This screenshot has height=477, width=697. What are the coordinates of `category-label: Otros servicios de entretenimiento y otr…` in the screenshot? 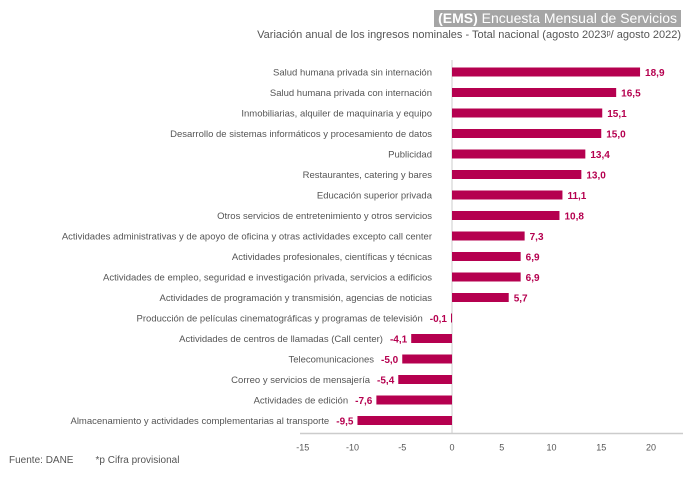 It's located at (324, 216).